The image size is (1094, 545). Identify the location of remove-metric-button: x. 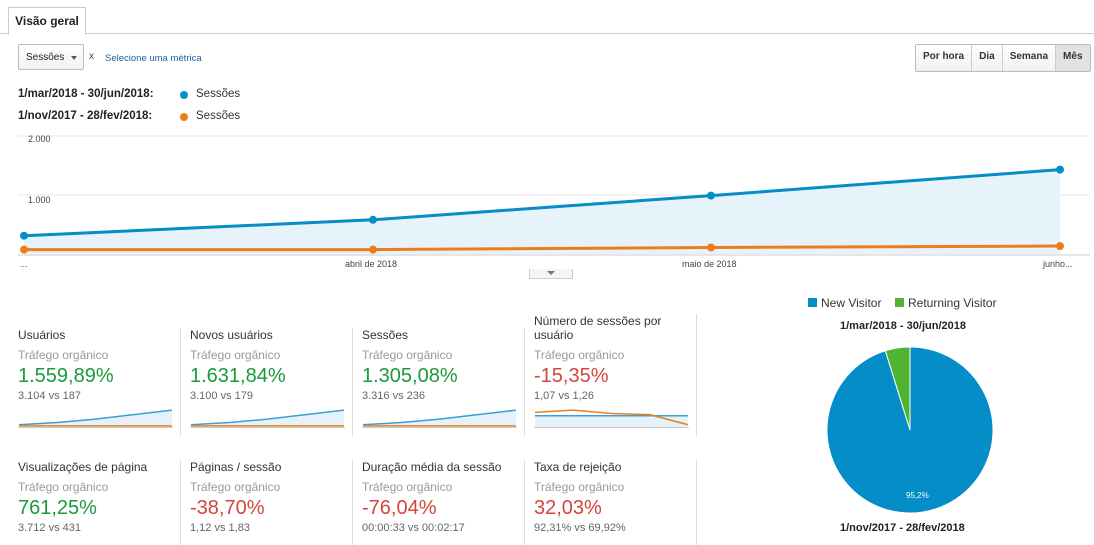
(91, 56).